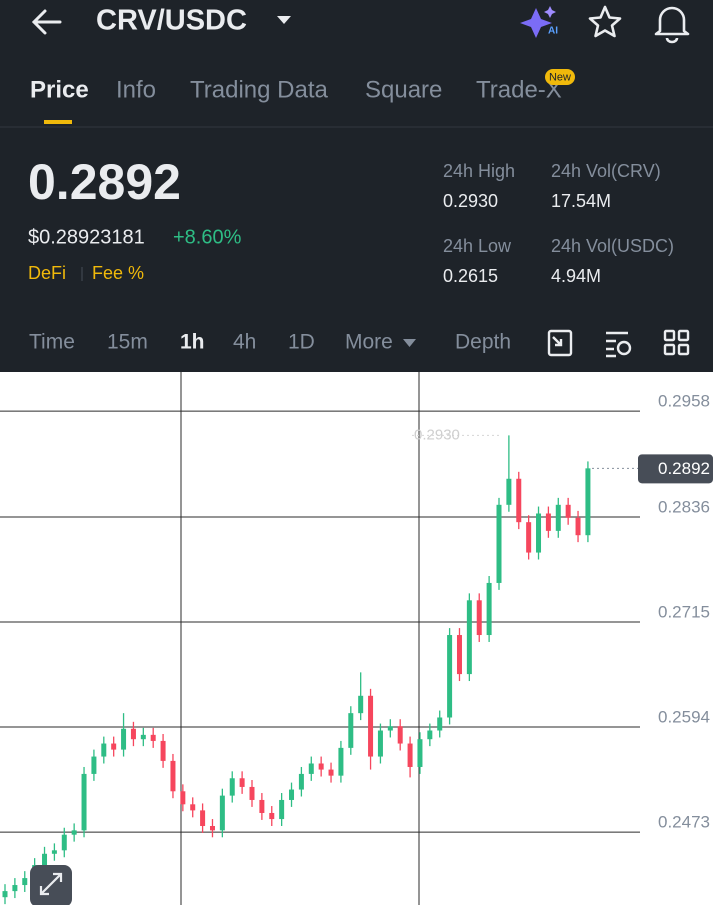 The width and height of the screenshot is (713, 905). I want to click on tab: Info, so click(136, 89).